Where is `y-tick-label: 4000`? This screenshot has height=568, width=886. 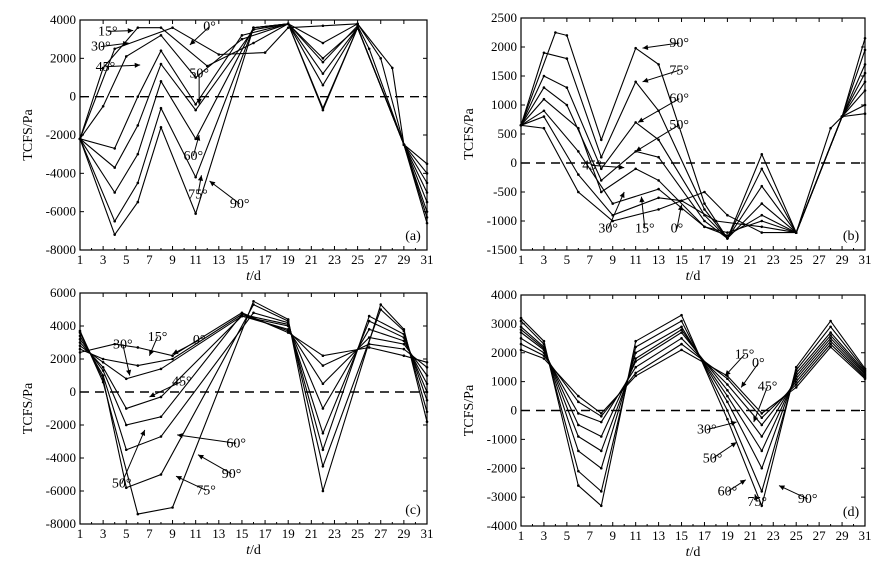
y-tick-label: 4000 is located at coordinates (504, 294).